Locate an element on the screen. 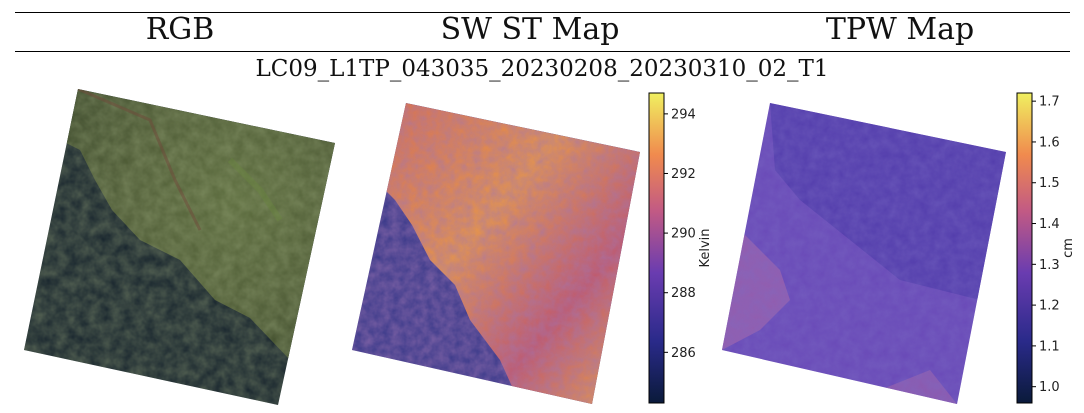 The image size is (1084, 413). table-top-rule is located at coordinates (542, 12).